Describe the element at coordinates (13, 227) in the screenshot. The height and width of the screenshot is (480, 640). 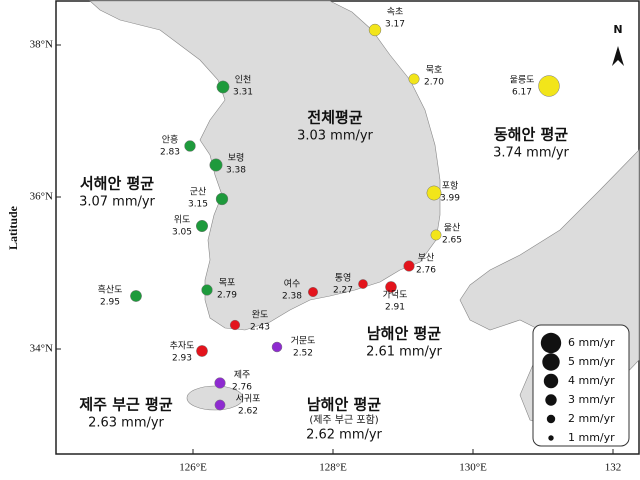
I see `y-axis-label: Latitude` at that location.